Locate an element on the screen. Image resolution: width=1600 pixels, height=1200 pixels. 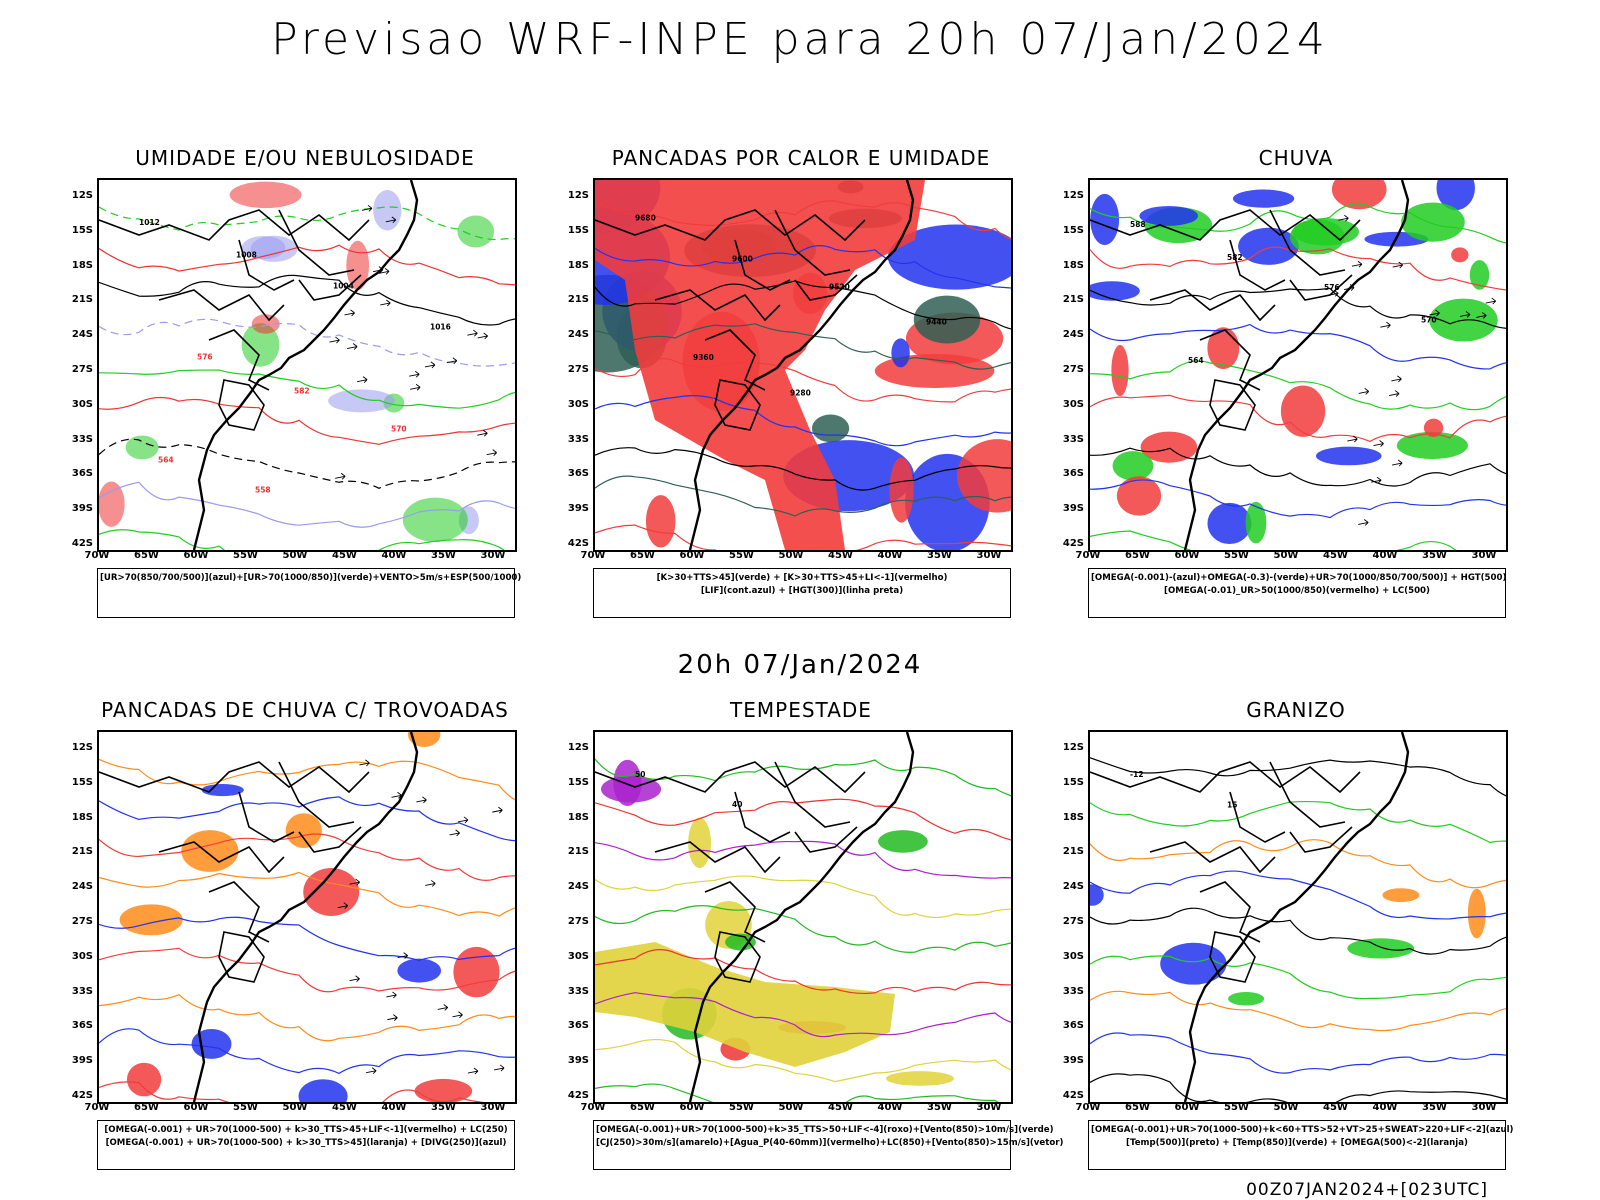
contour-label: 558 is located at coordinates (263, 489).